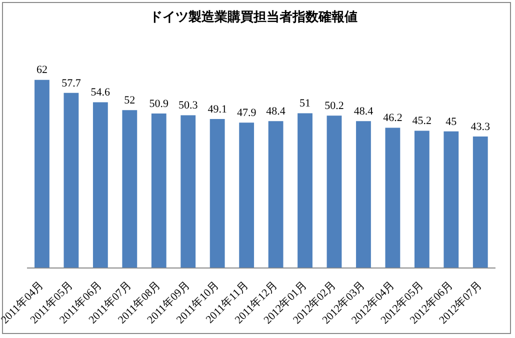 This screenshot has height=338, width=515. Describe the element at coordinates (392, 118) in the screenshot. I see `data-label: 46.2` at that location.